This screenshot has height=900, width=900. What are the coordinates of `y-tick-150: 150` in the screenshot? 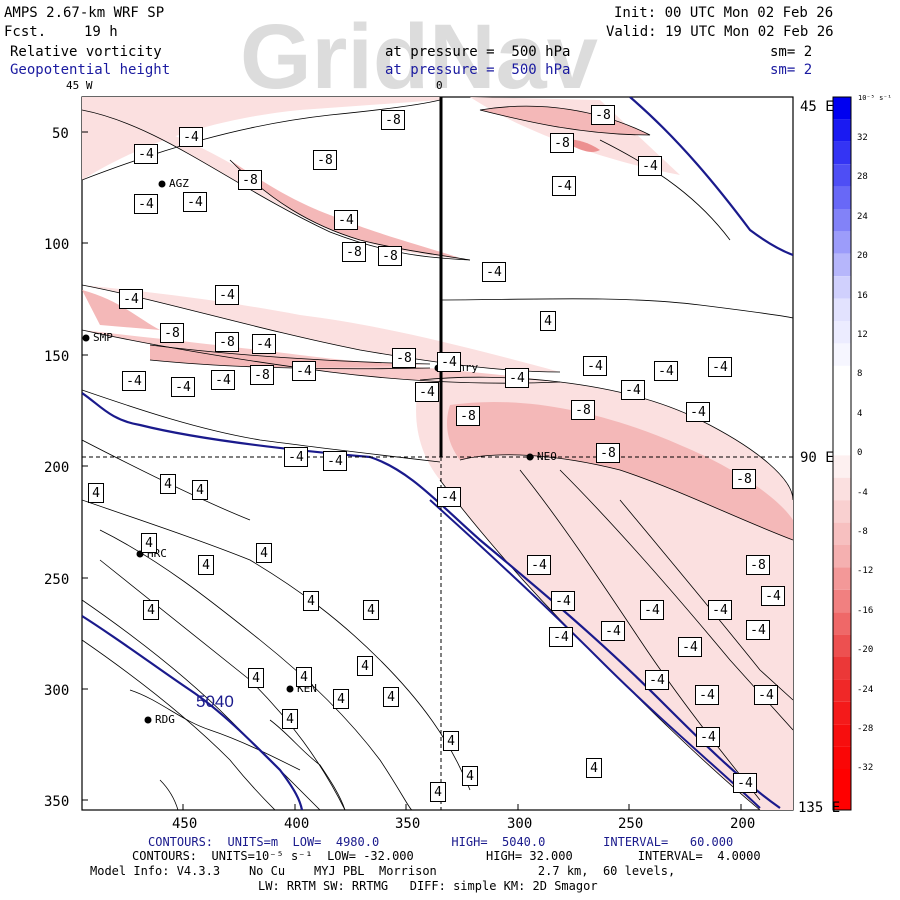 It's located at (57, 357).